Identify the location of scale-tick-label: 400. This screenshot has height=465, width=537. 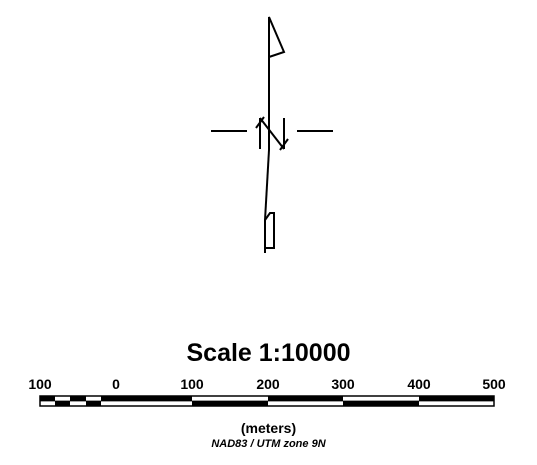
(419, 384).